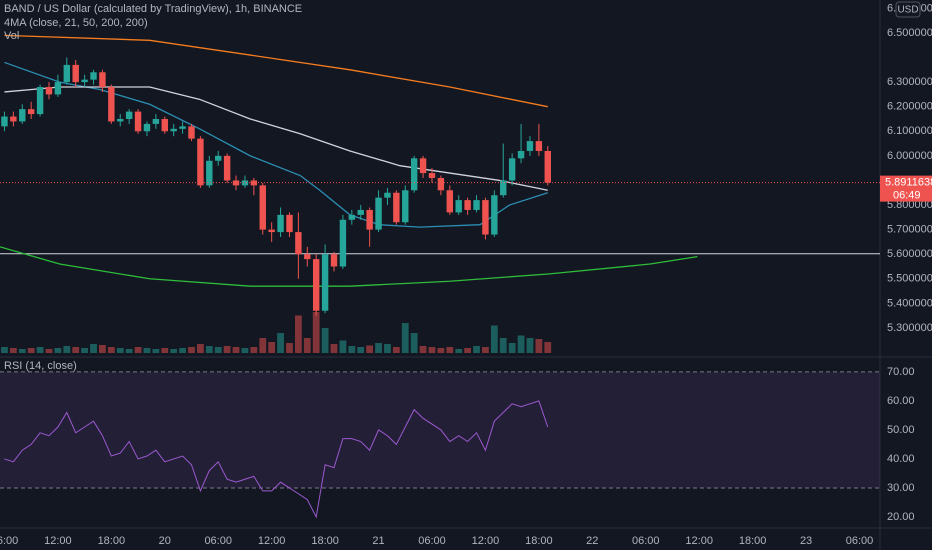 The height and width of the screenshot is (550, 932). I want to click on y-tick-label: 6.10000000, so click(909, 131).